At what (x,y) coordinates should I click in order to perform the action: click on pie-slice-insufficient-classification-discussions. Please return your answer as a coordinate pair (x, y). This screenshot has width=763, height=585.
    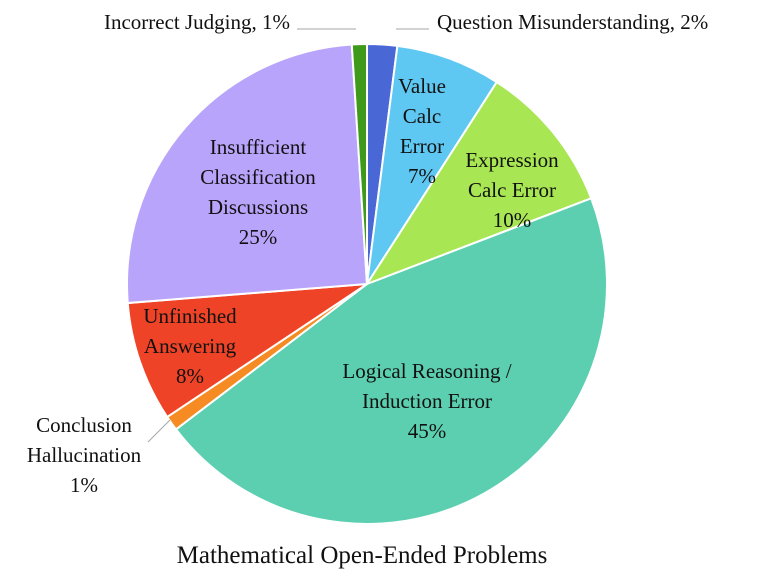
    Looking at the image, I should click on (247, 174).